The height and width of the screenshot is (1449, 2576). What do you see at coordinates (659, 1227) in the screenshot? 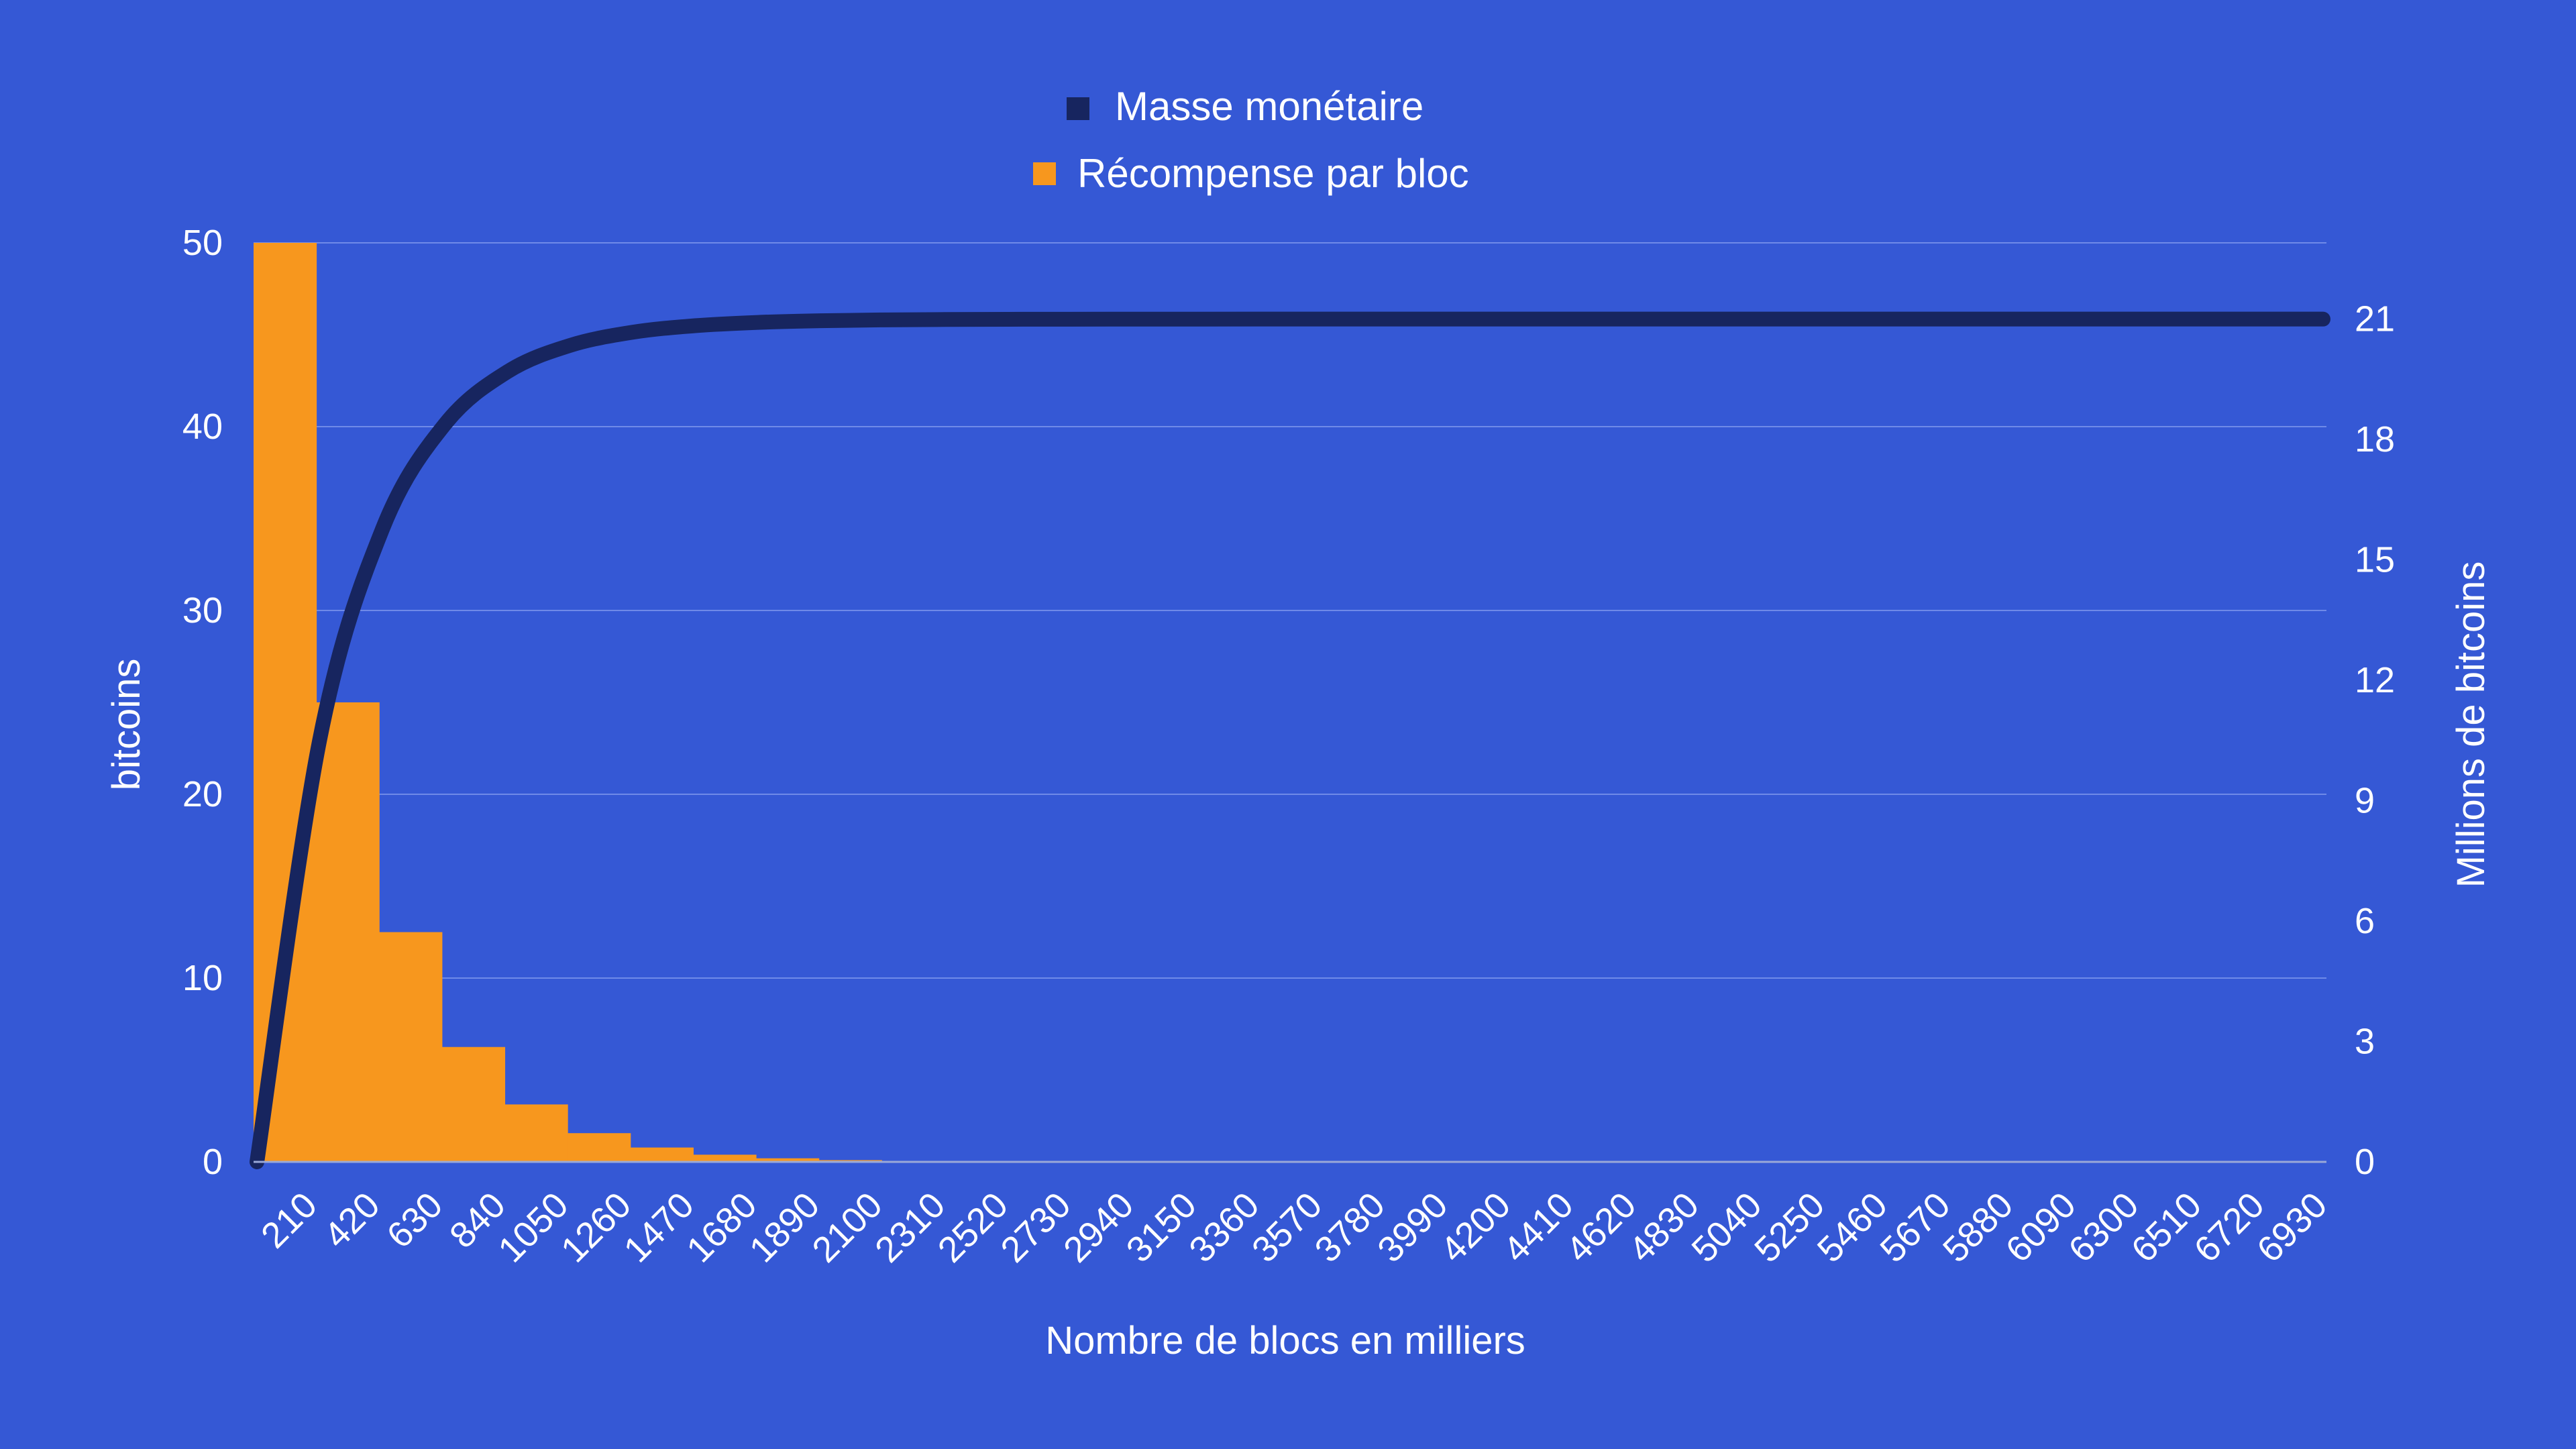
I see `x-tick-label: 1470` at bounding box center [659, 1227].